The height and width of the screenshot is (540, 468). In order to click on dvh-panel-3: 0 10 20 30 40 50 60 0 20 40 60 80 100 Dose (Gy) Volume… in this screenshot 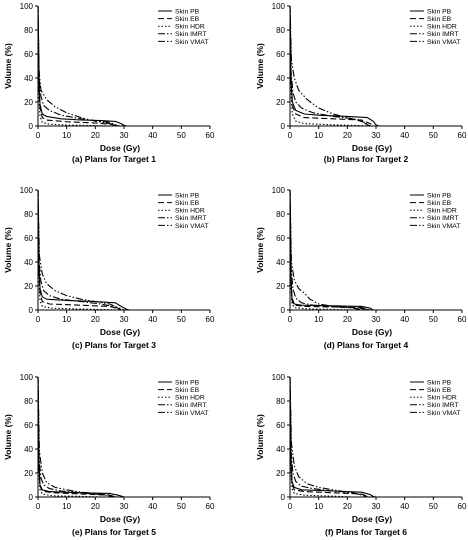, I will do `click(109, 268)`.